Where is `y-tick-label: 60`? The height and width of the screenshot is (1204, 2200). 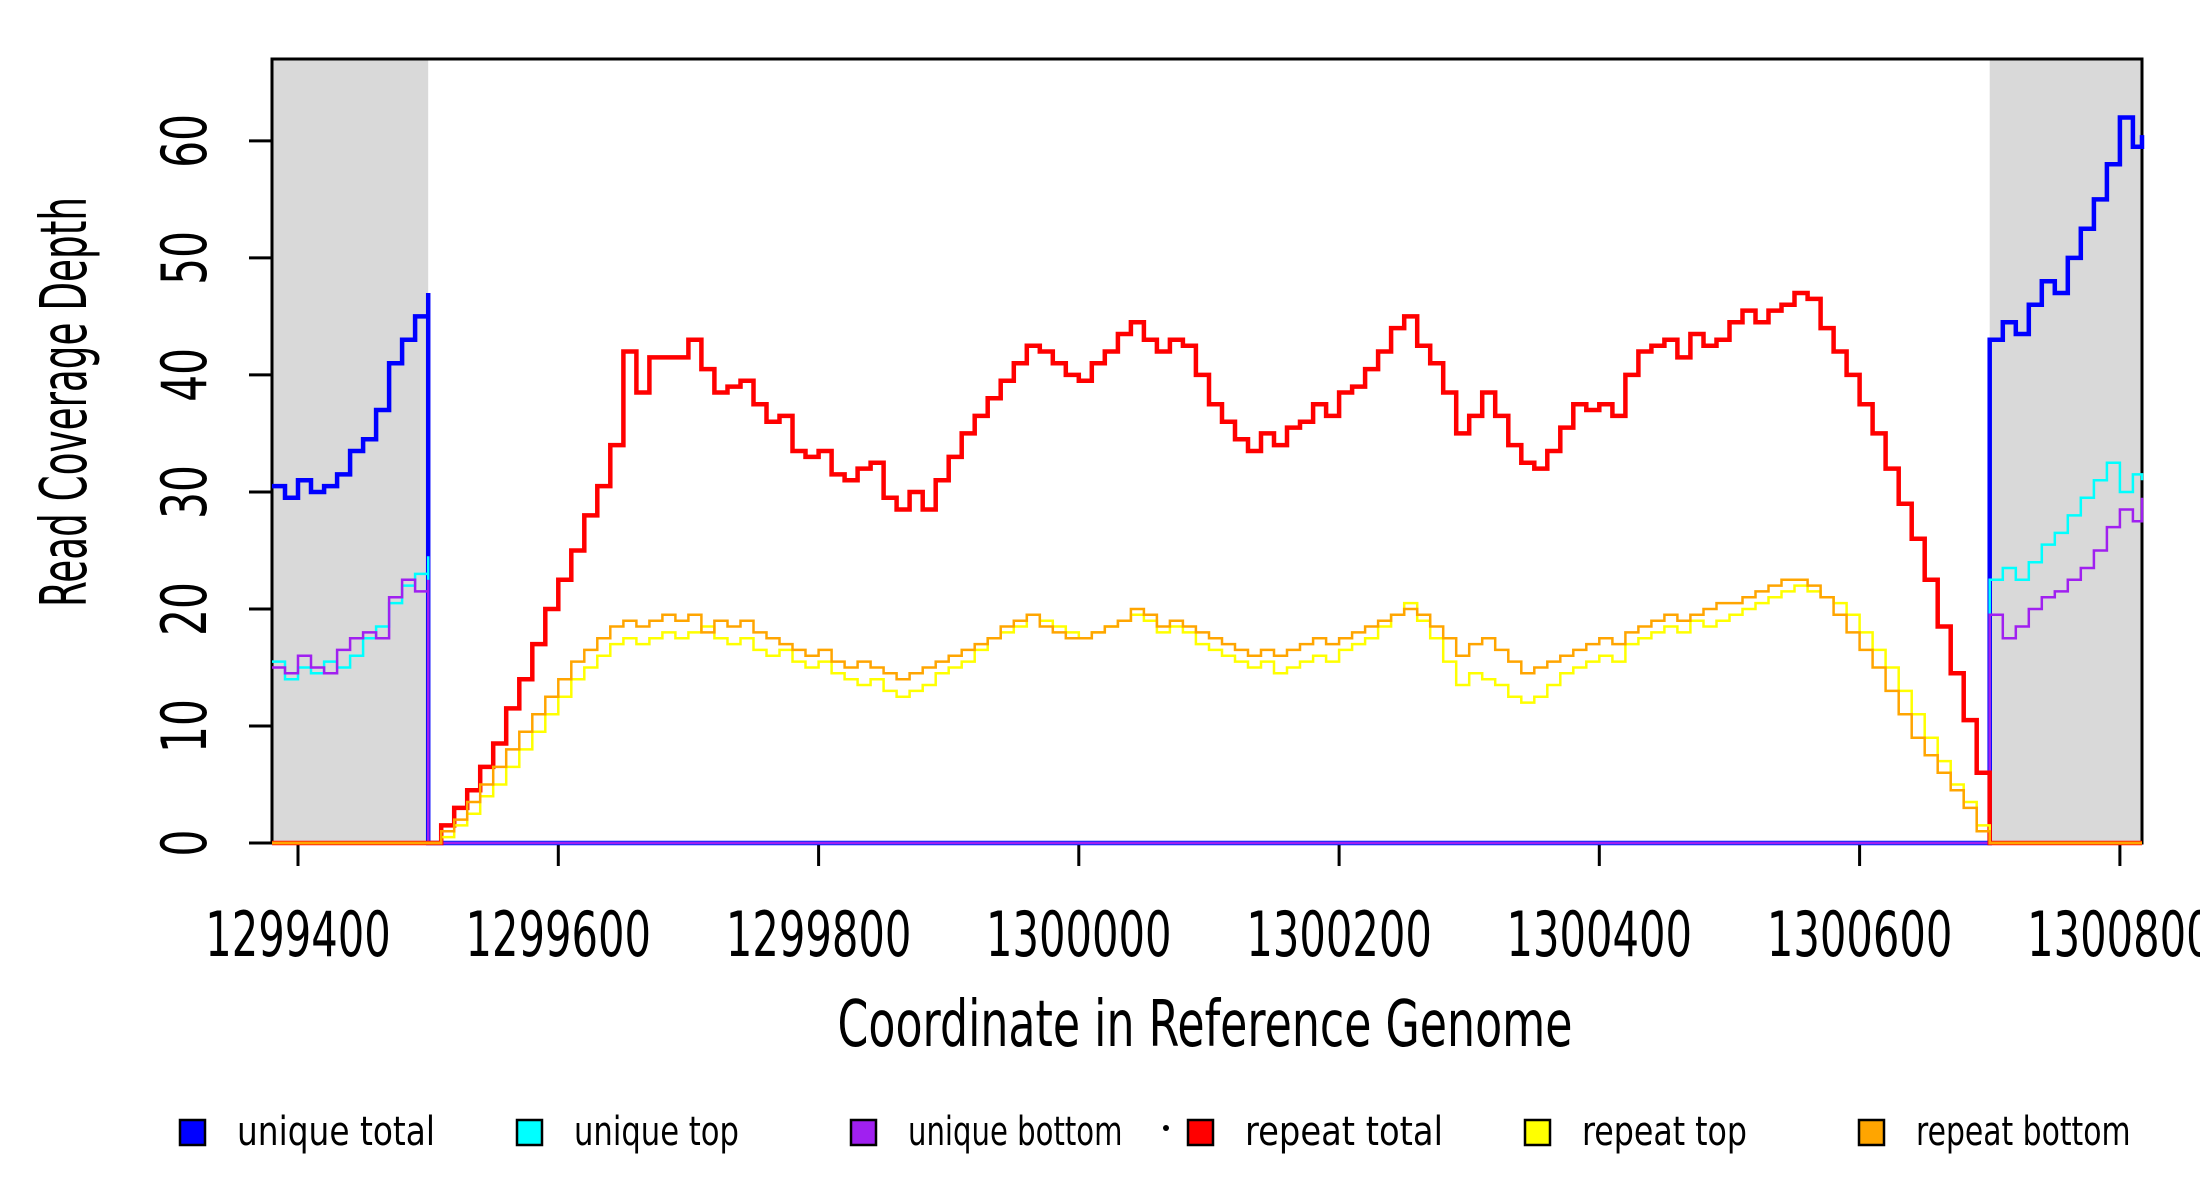 y-tick-label: 60 is located at coordinates (184, 141).